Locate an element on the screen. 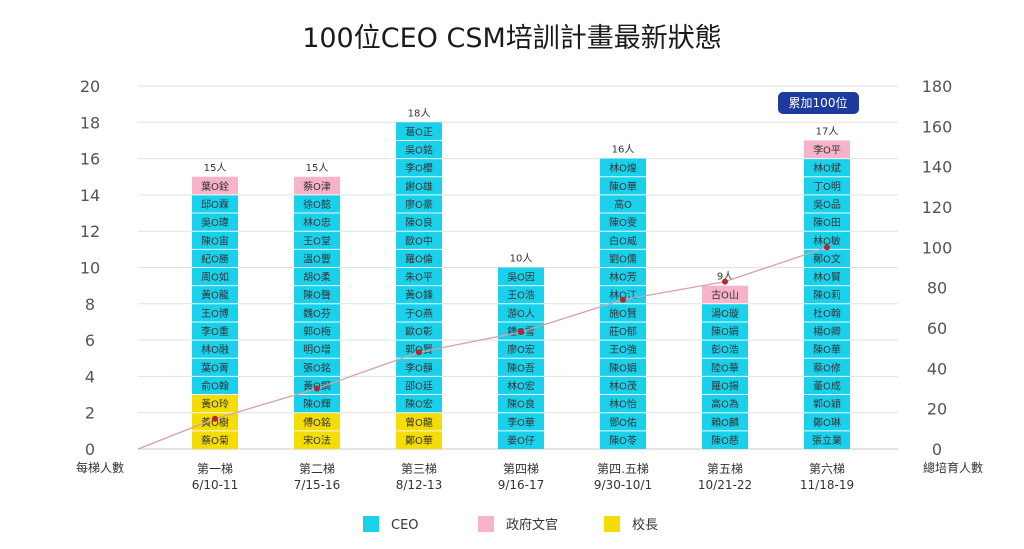 This screenshot has height=549, width=1024. participant-name: 蔡O津 is located at coordinates (317, 186).